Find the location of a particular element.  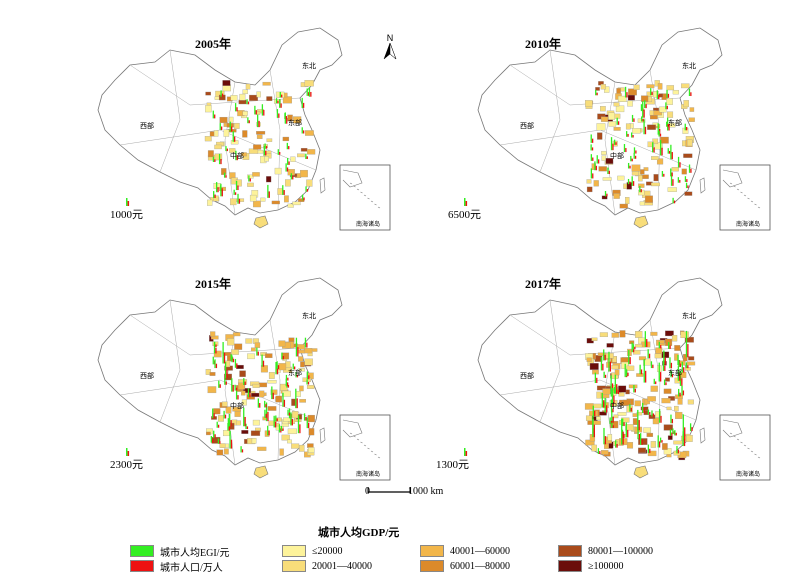

inset-dash is located at coordinates (734, 186).